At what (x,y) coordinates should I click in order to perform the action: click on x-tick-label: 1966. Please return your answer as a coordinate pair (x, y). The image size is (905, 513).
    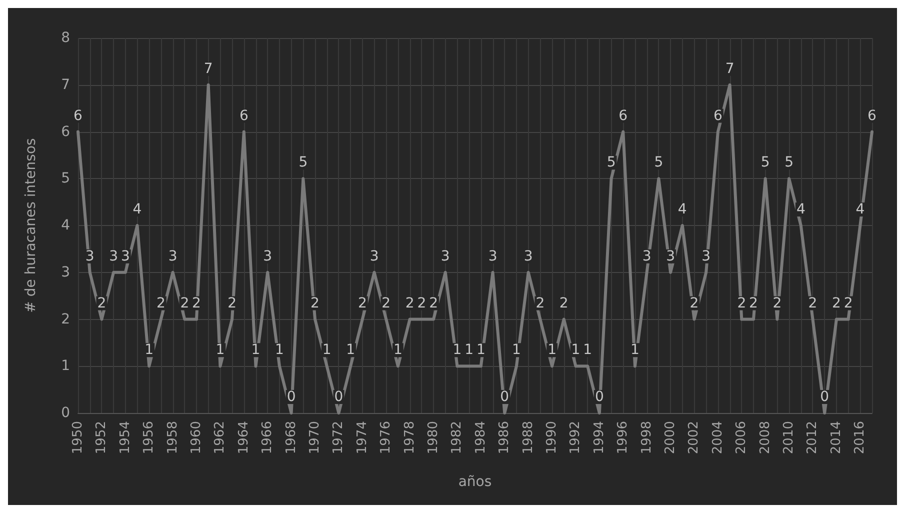
    Looking at the image, I should click on (268, 437).